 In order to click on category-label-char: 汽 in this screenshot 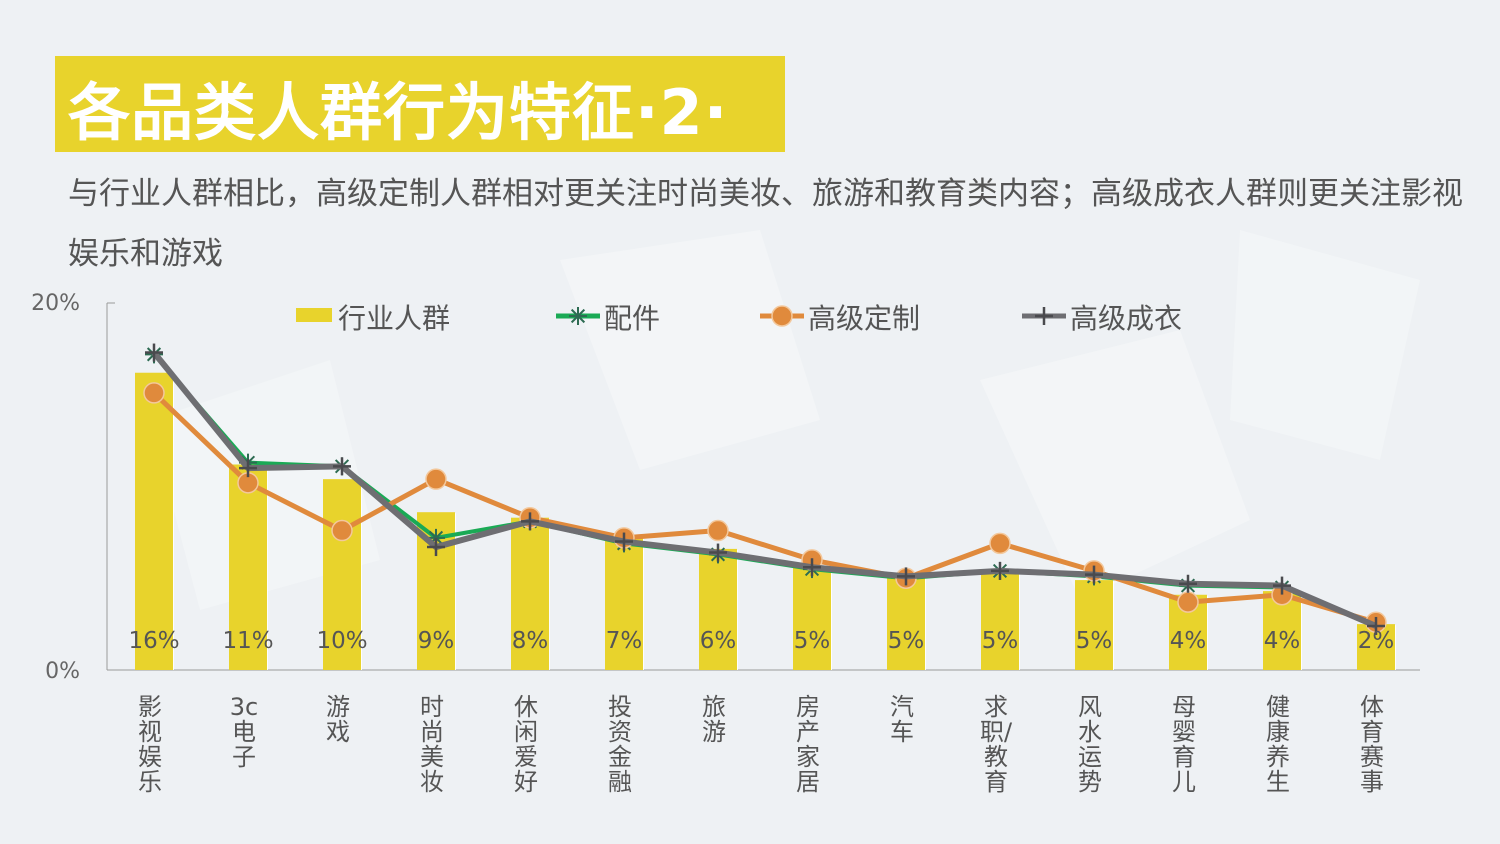, I will do `click(902, 707)`.